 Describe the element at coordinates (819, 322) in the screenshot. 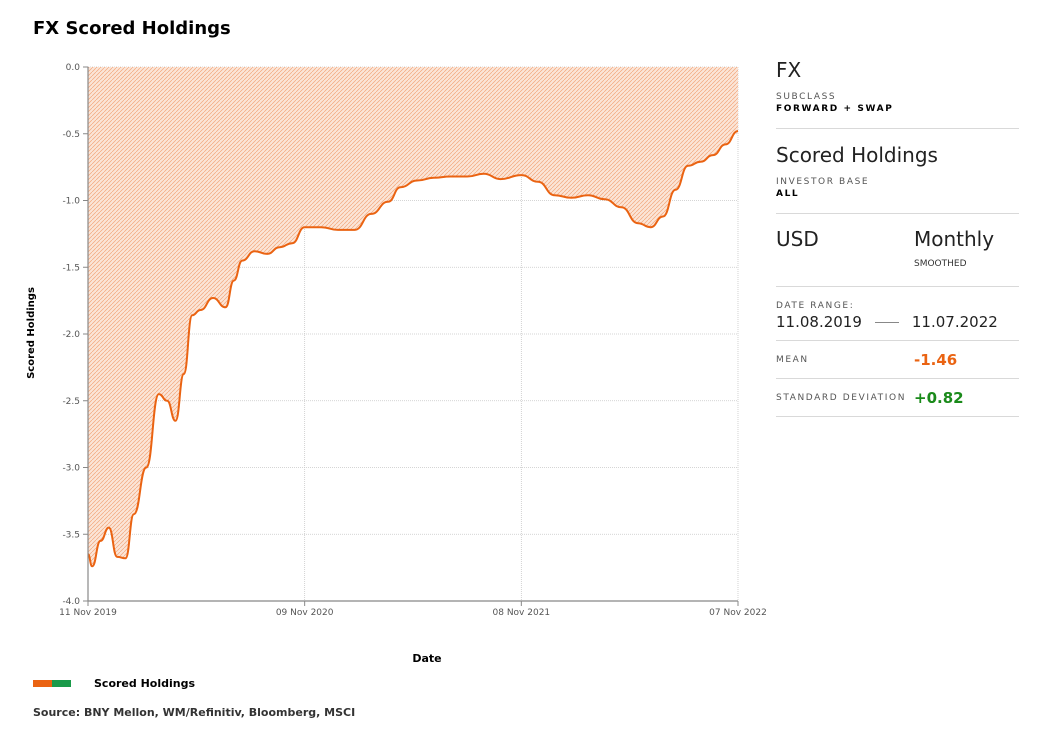

I see `date-range-start: 11.08.2019` at that location.